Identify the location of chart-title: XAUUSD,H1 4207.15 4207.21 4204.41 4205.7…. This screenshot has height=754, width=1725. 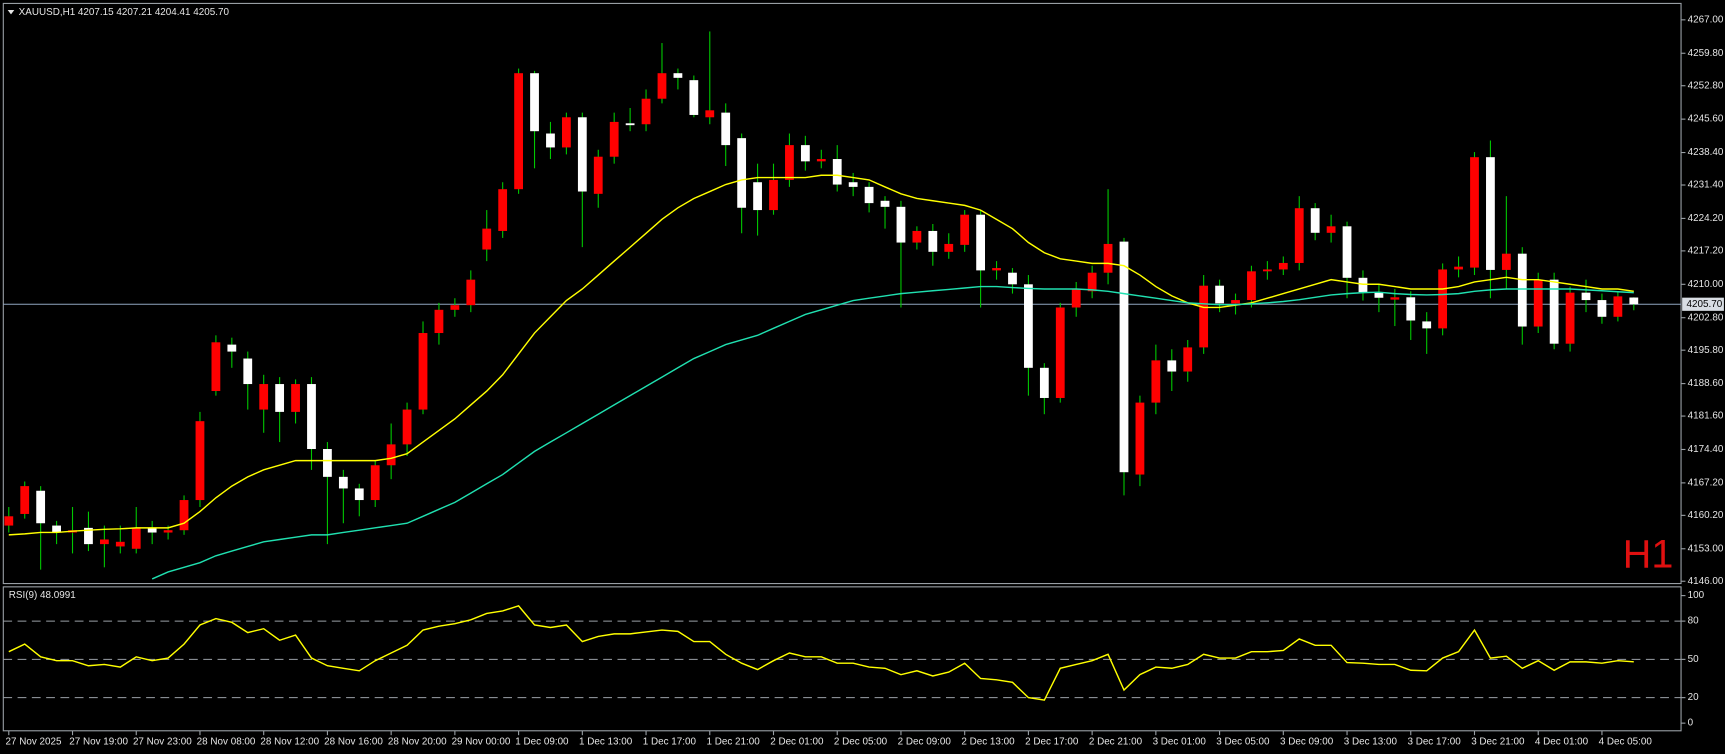
(124, 12).